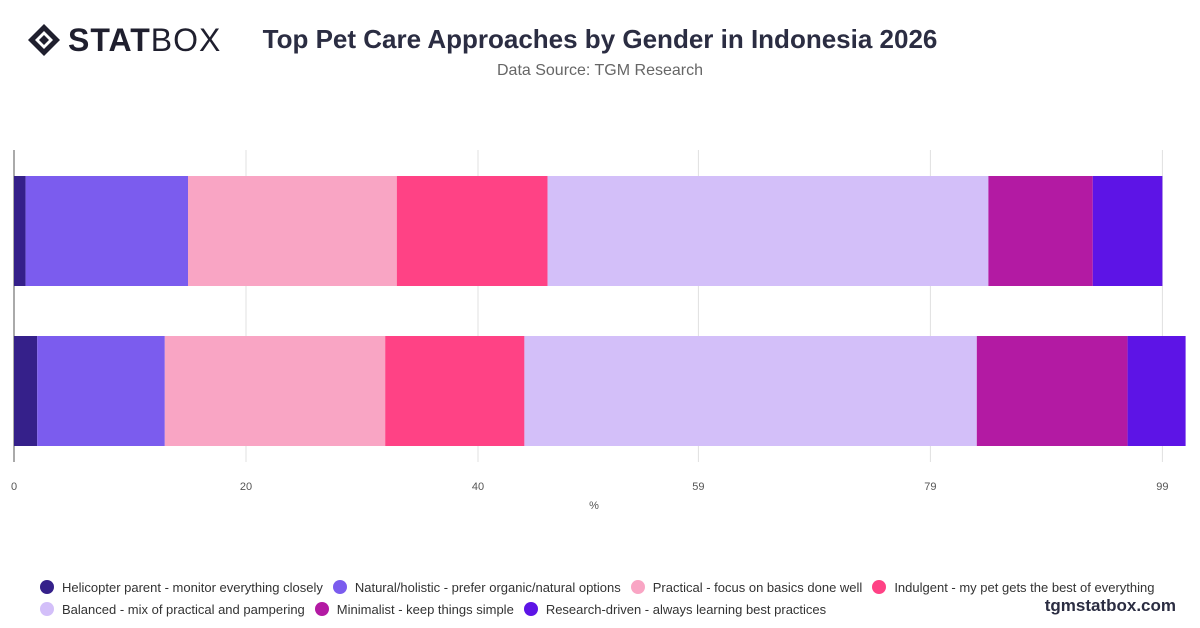 The width and height of the screenshot is (1200, 628). I want to click on x-axis-label: %, so click(594, 506).